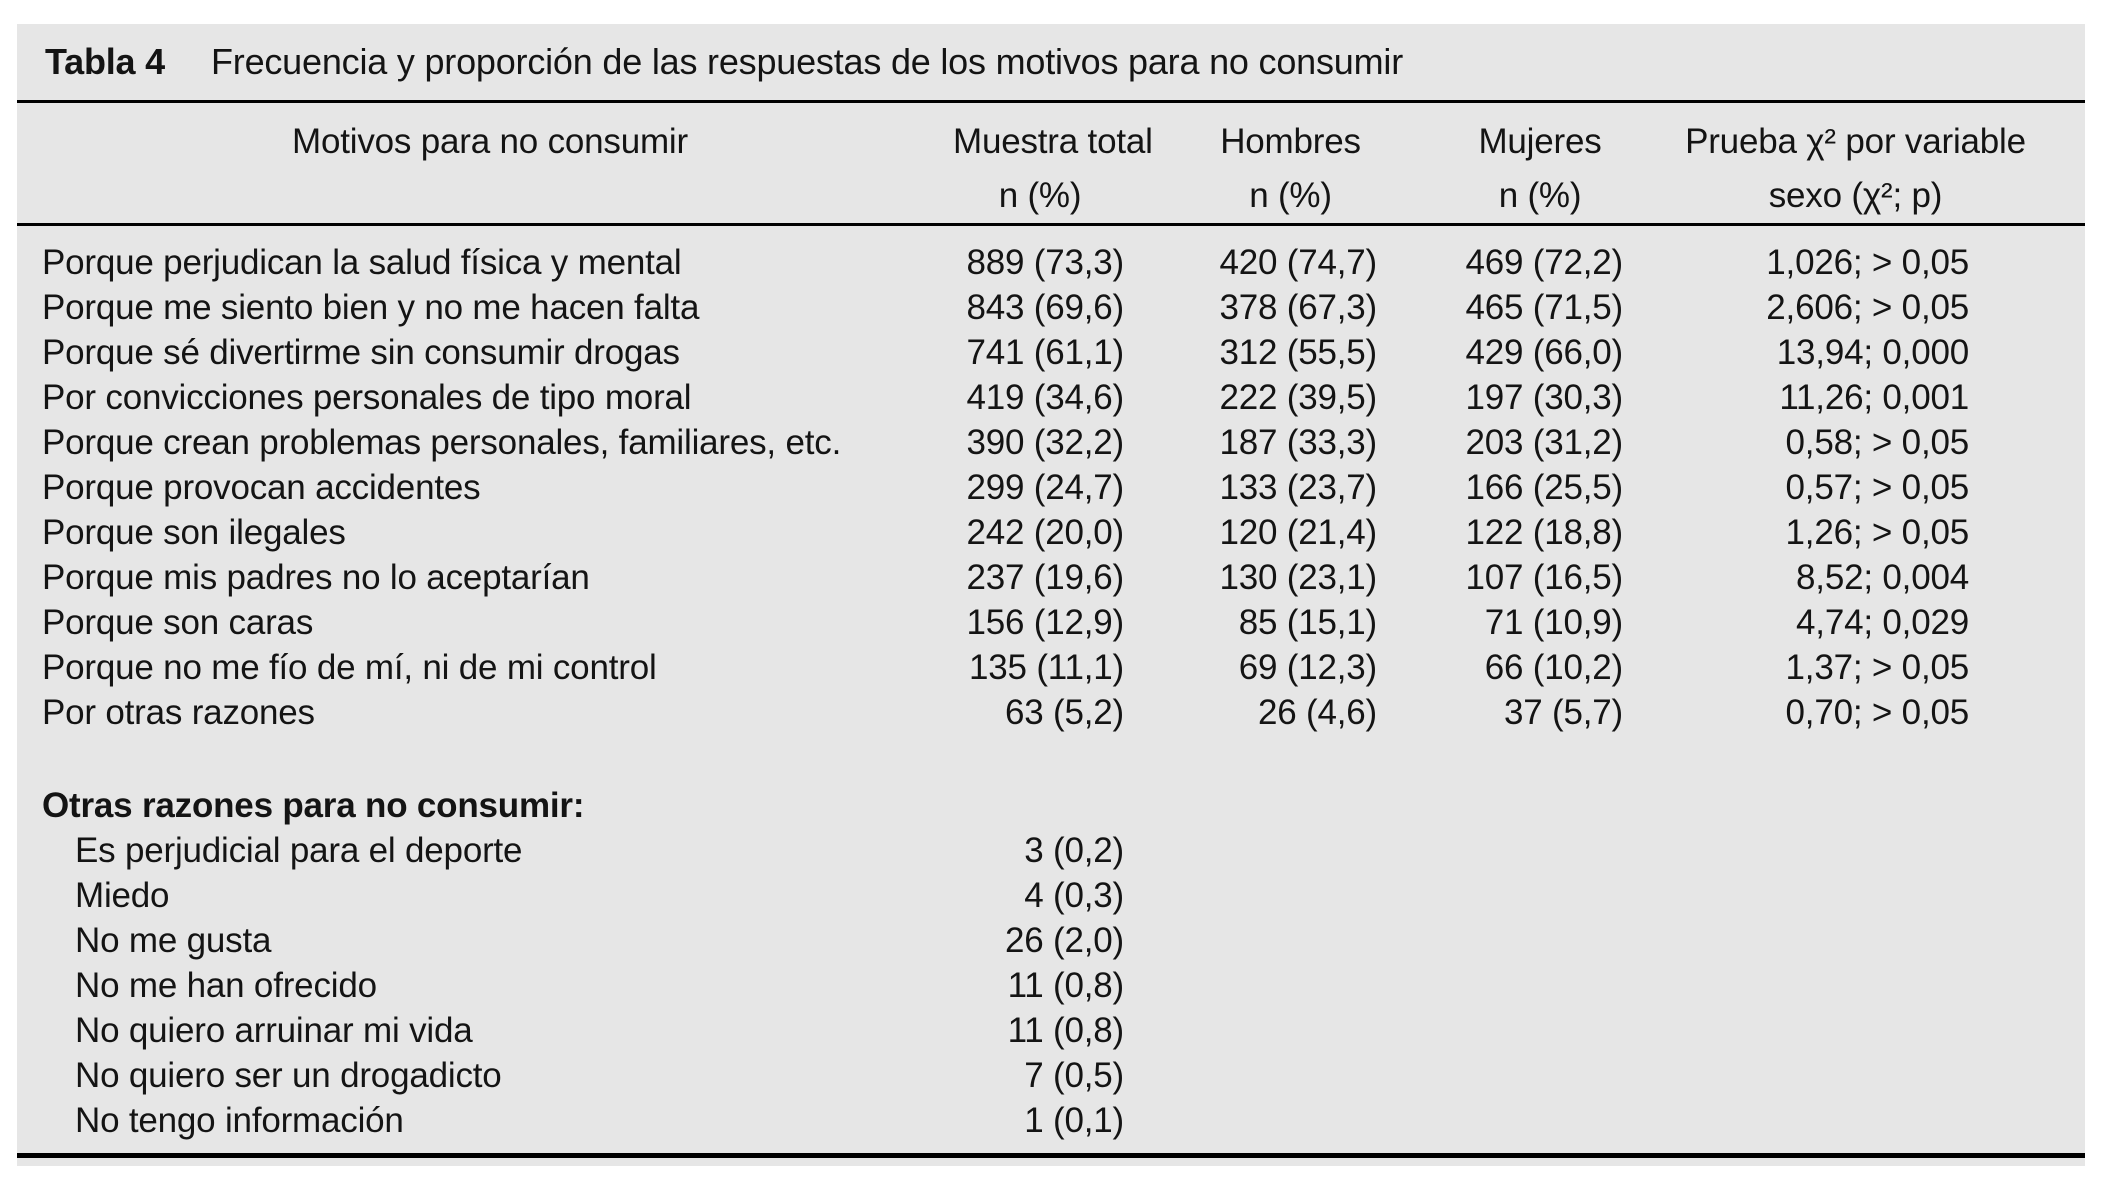 This screenshot has width=2112, height=1200. I want to click on prueba-cell: 4,74; 0,029, so click(1882, 622).